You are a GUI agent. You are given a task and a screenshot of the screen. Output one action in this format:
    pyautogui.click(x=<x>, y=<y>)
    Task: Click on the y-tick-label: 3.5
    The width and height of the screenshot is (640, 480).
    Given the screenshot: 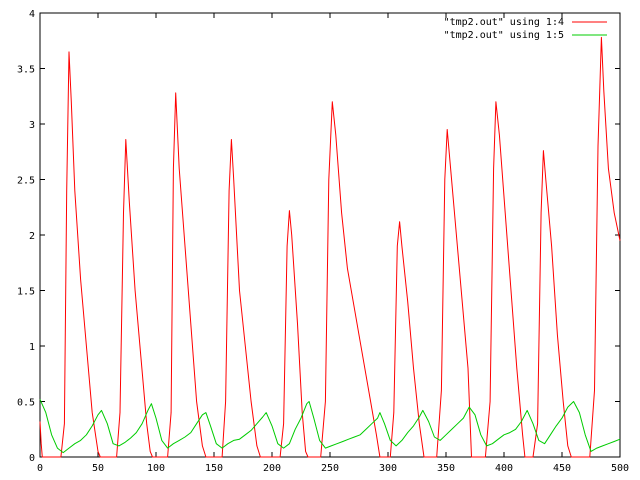 What is the action you would take?
    pyautogui.click(x=26, y=70)
    